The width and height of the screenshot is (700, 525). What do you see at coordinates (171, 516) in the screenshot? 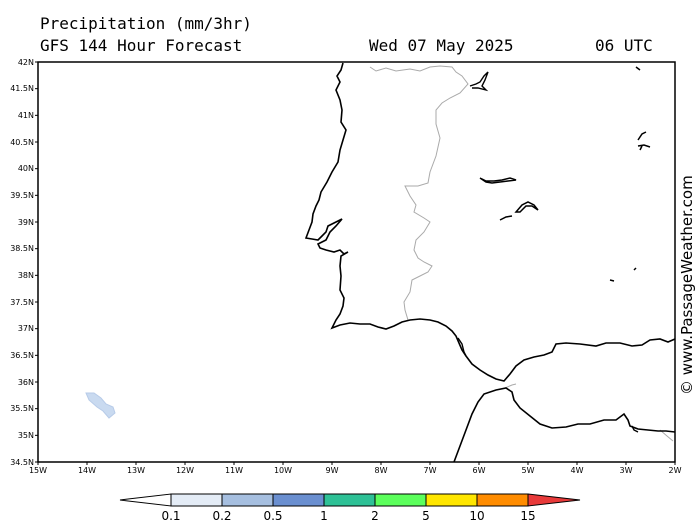
I see `colorbar-label: 0.1` at bounding box center [171, 516].